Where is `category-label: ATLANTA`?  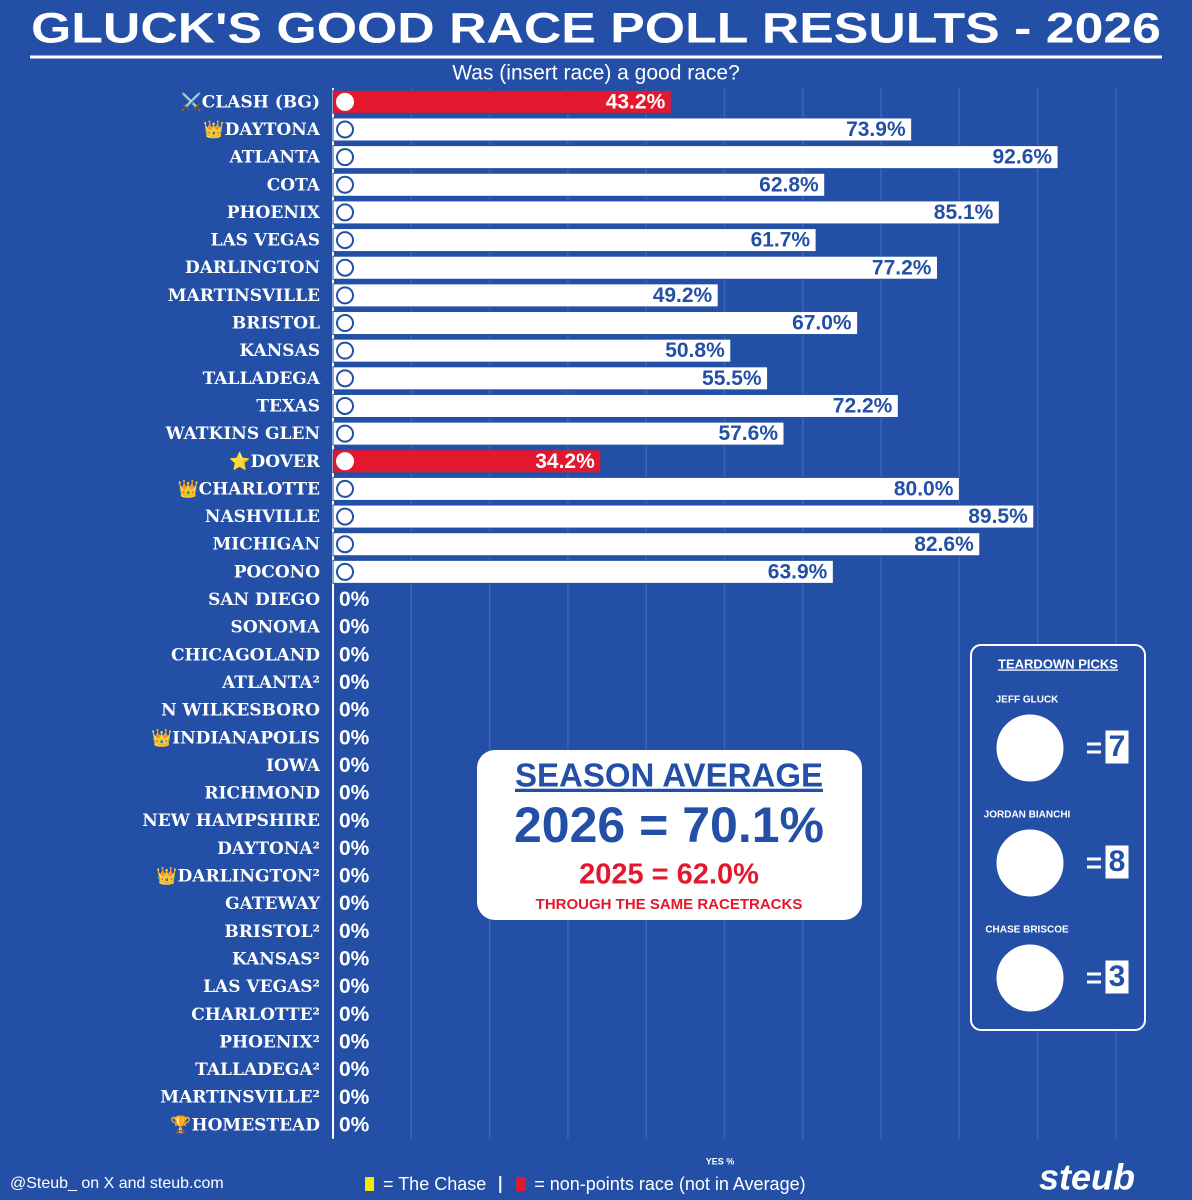
category-label: ATLANTA is located at coordinates (274, 158).